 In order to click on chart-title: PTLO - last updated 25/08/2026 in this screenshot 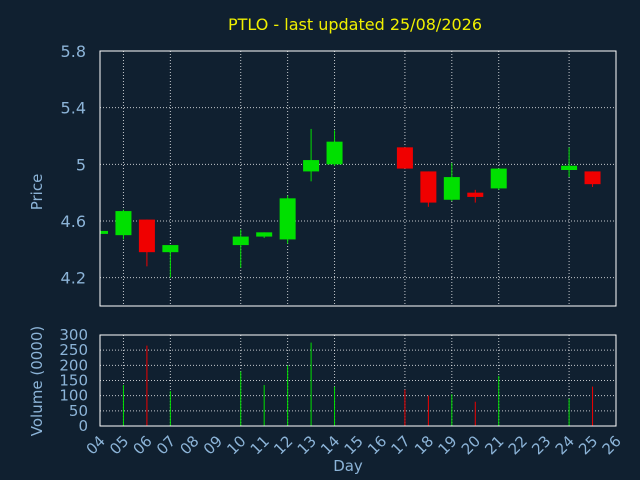, I will do `click(355, 24)`.